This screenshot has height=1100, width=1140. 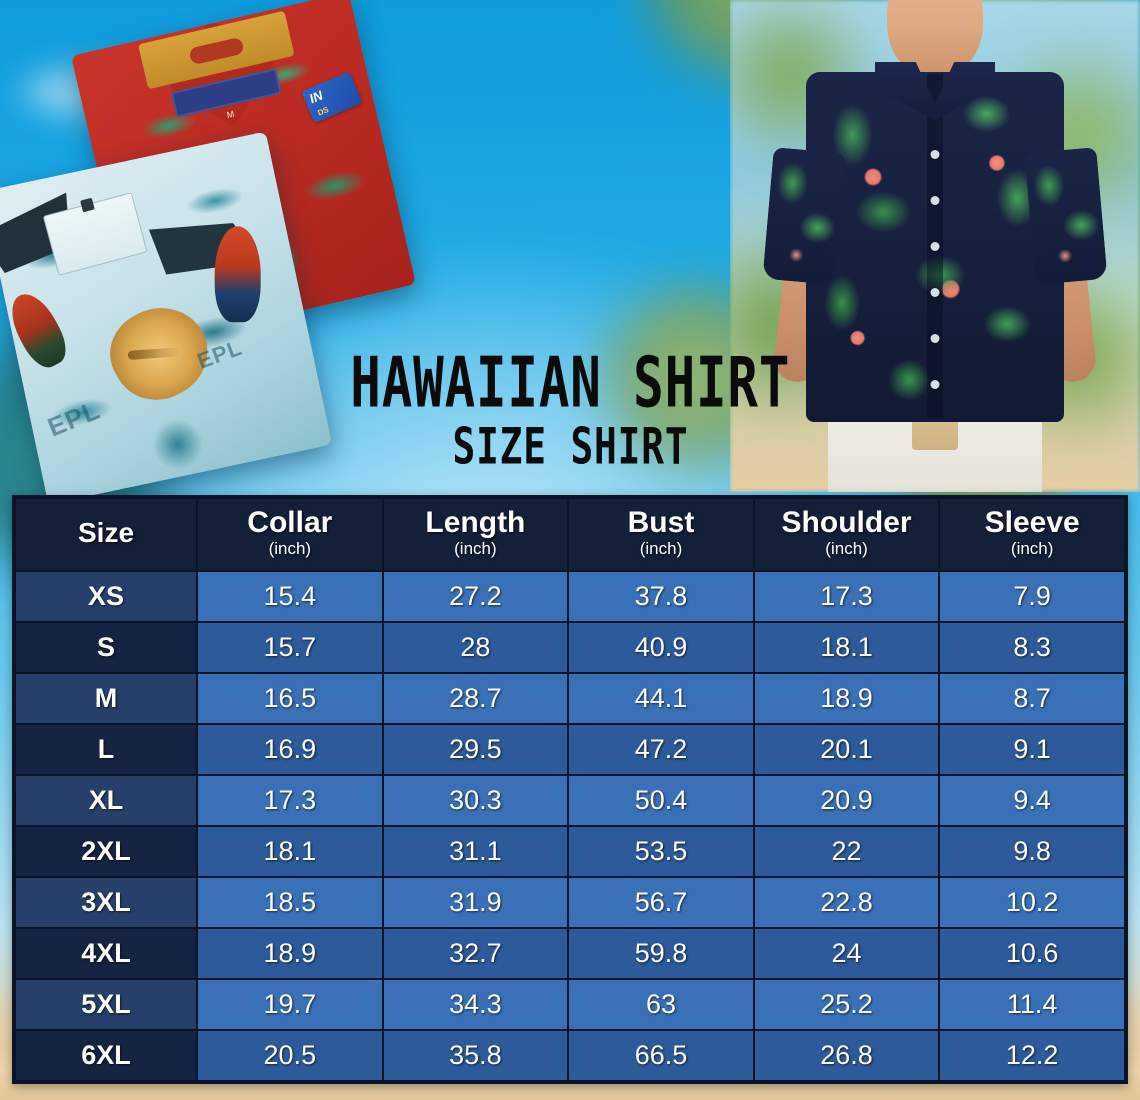 What do you see at coordinates (290, 1004) in the screenshot?
I see `cell-collar: 19.7` at bounding box center [290, 1004].